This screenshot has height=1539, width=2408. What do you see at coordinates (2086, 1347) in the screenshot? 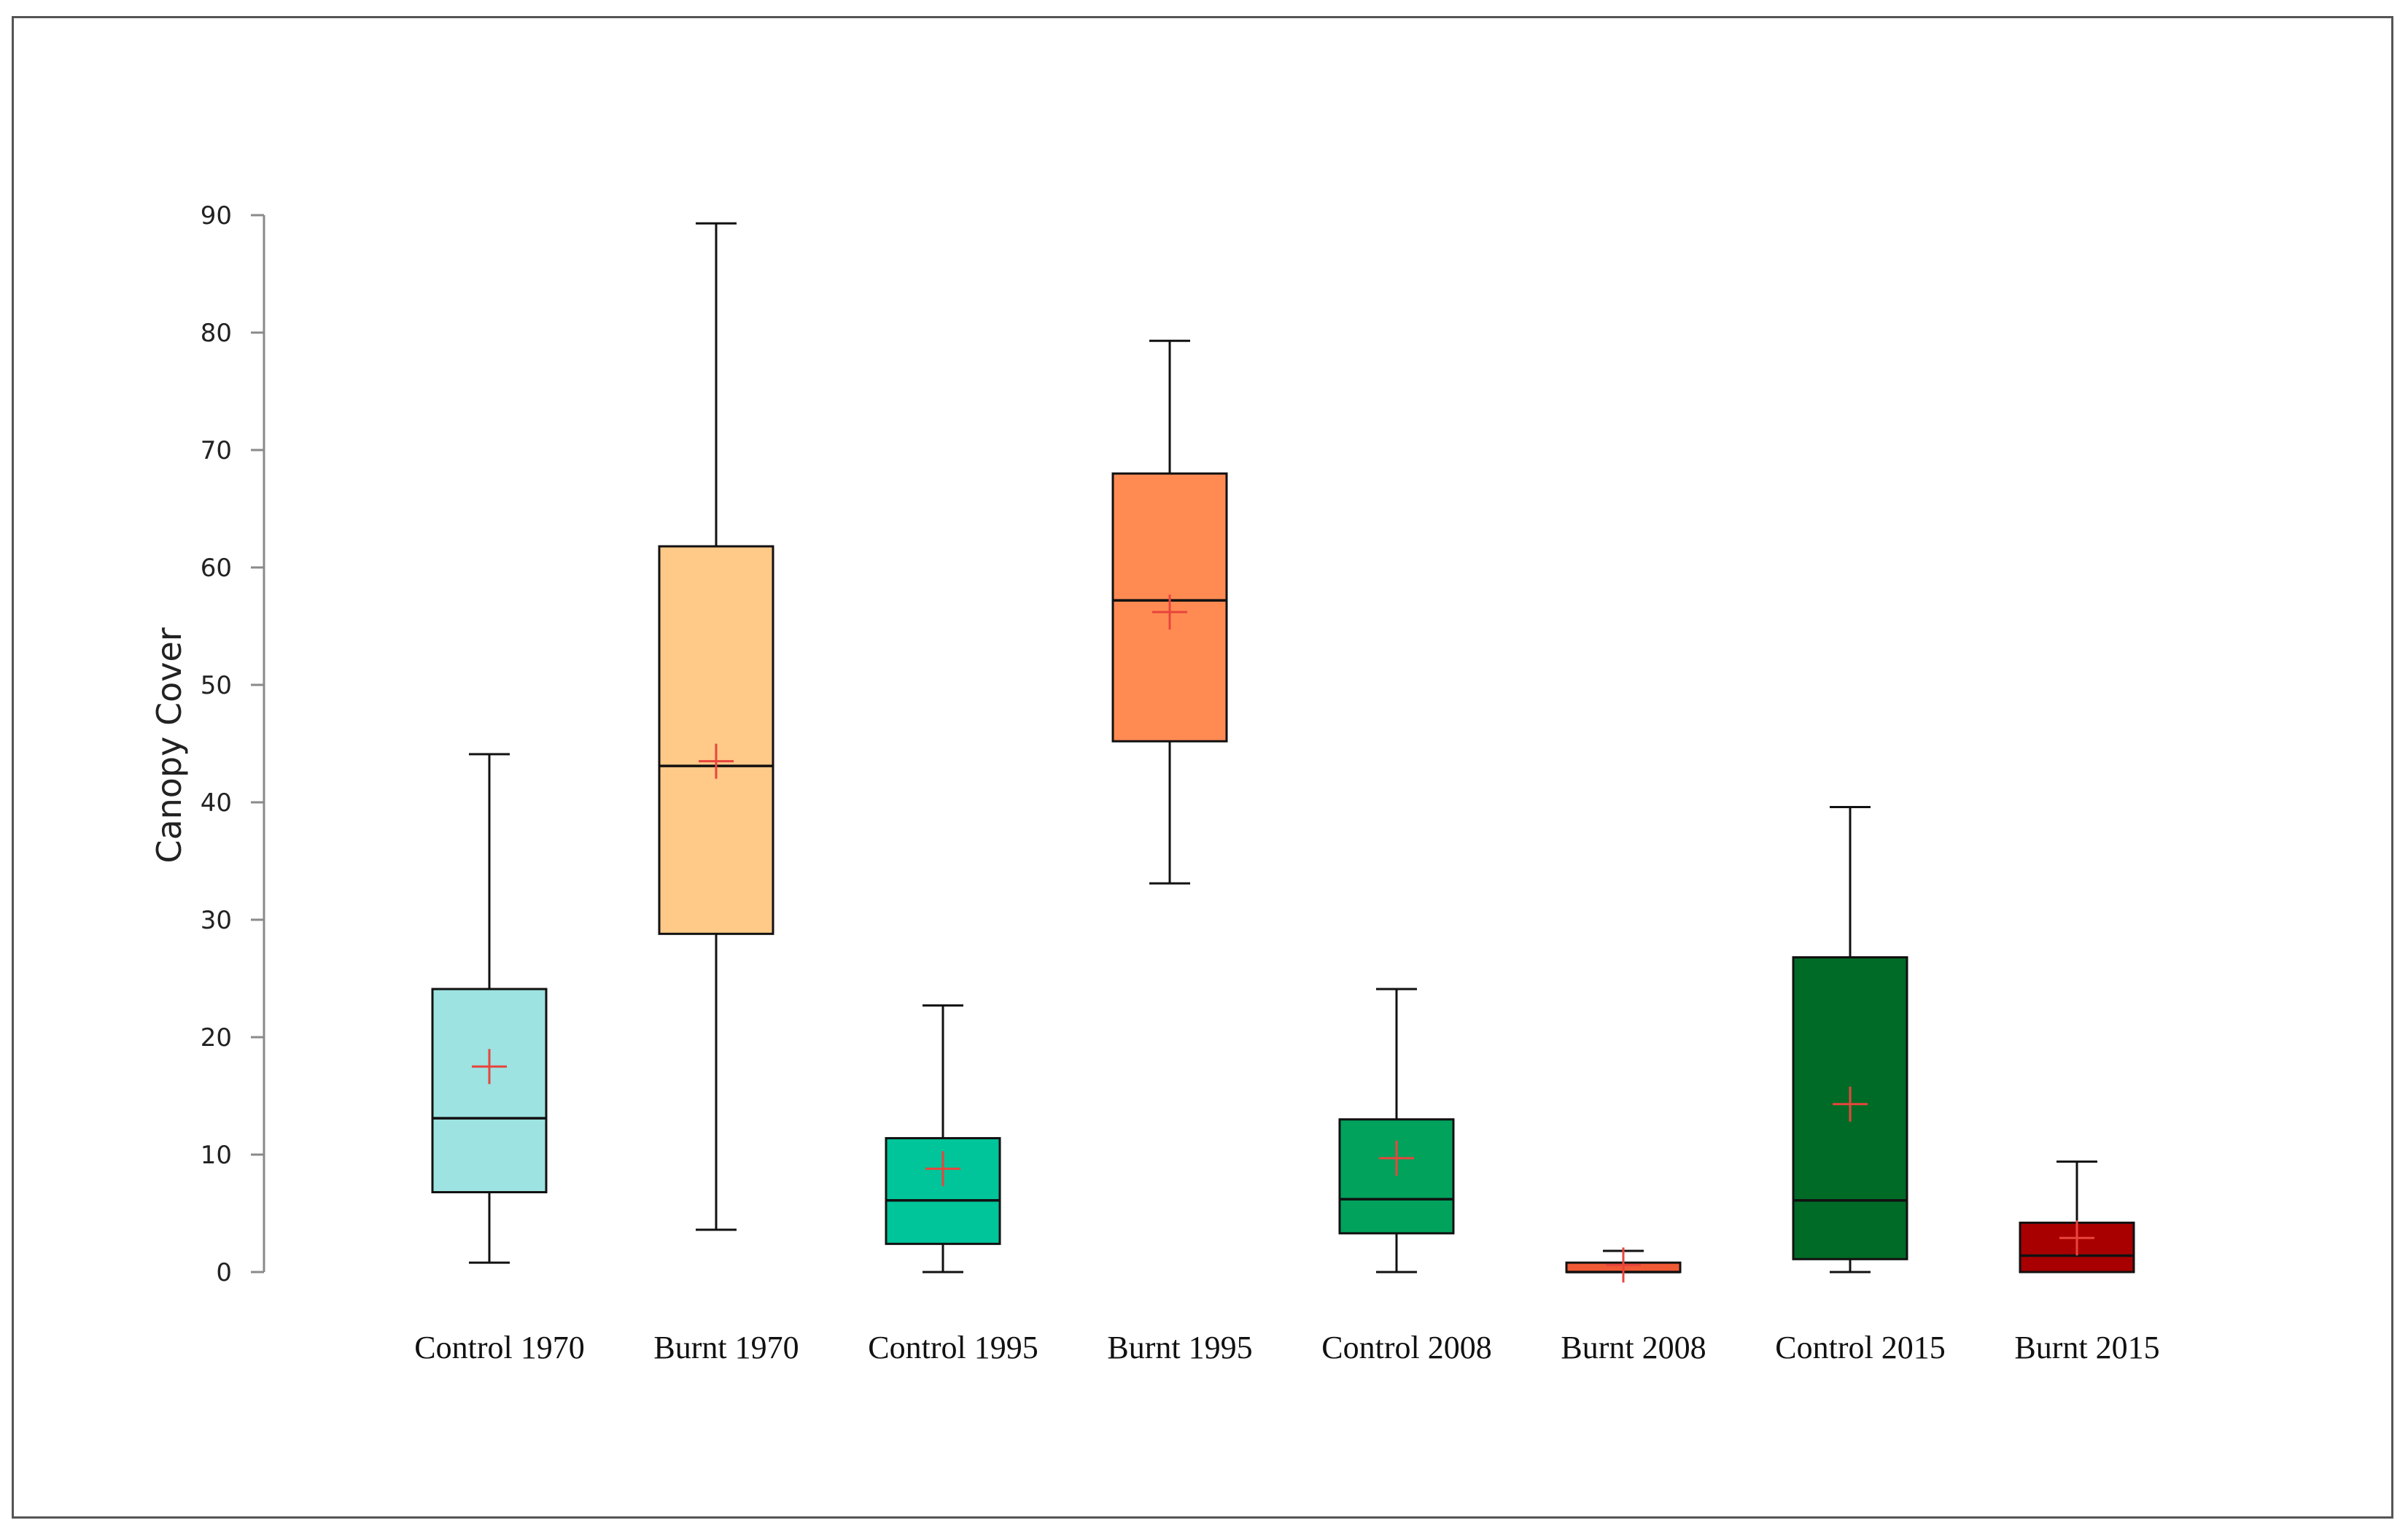
I see `category-label-7: Burnt 2015` at bounding box center [2086, 1347].